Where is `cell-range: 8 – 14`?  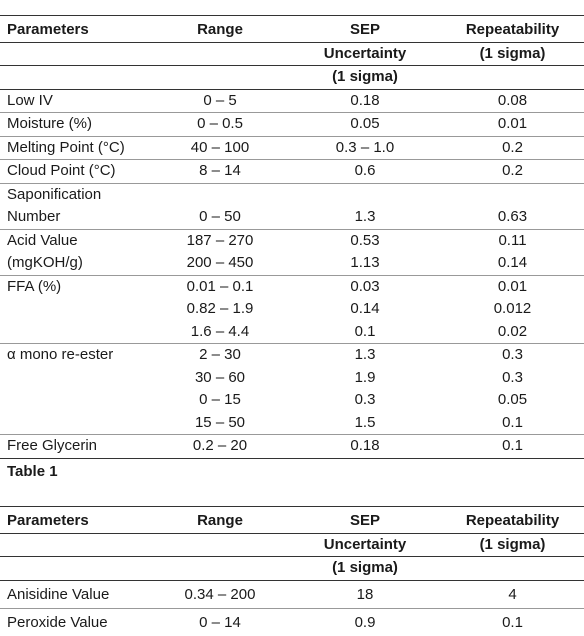
cell-range: 8 – 14 is located at coordinates (220, 170).